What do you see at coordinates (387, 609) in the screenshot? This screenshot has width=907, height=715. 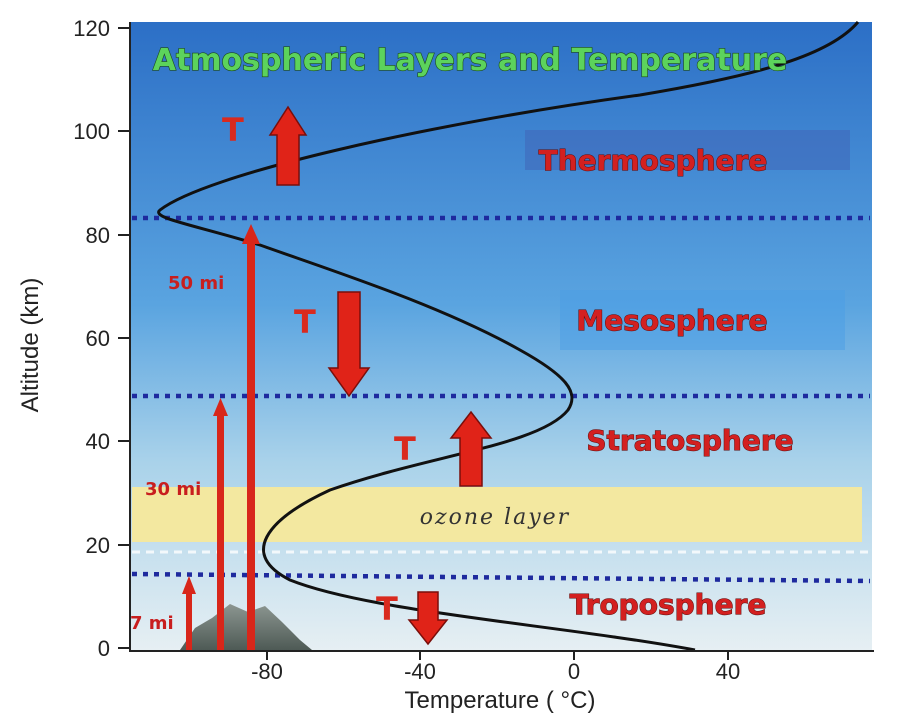 I see `temperature-marker-troposphere: T` at bounding box center [387, 609].